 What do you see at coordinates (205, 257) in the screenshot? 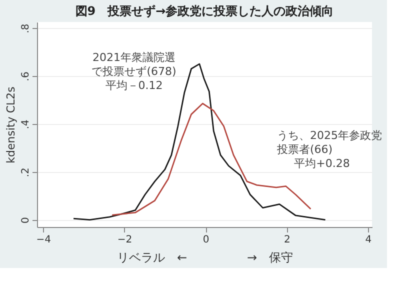
I see `x-axis-title: リベラル ← → 保守` at bounding box center [205, 257].